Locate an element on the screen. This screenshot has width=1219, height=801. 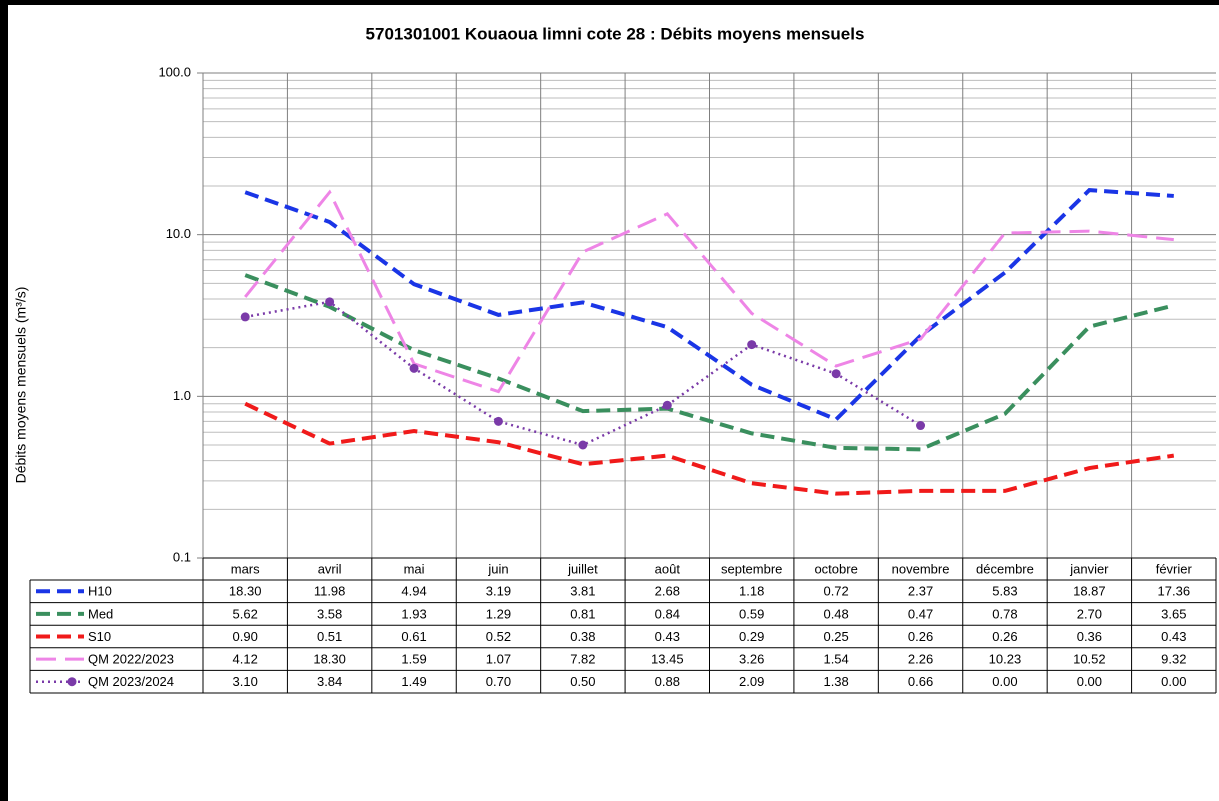
table-value: 0.38 is located at coordinates (582, 636).